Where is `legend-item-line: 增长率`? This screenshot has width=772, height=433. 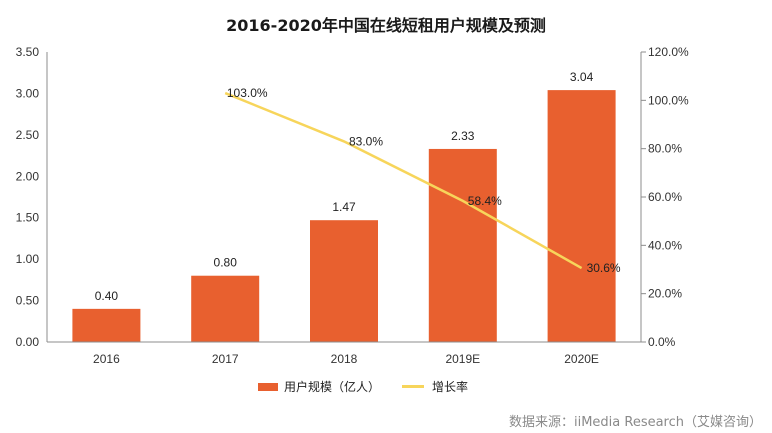 legend-item-line: 增长率 is located at coordinates (435, 386).